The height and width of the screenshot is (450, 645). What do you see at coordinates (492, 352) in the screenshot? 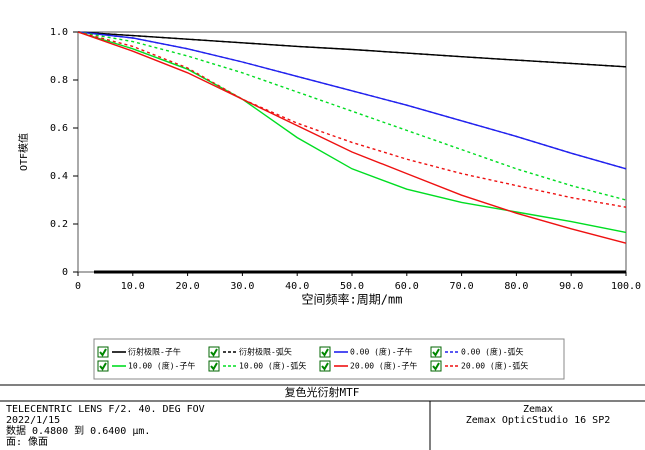
I see `legend-label: 0.00 (度)-弧矢` at bounding box center [492, 352].